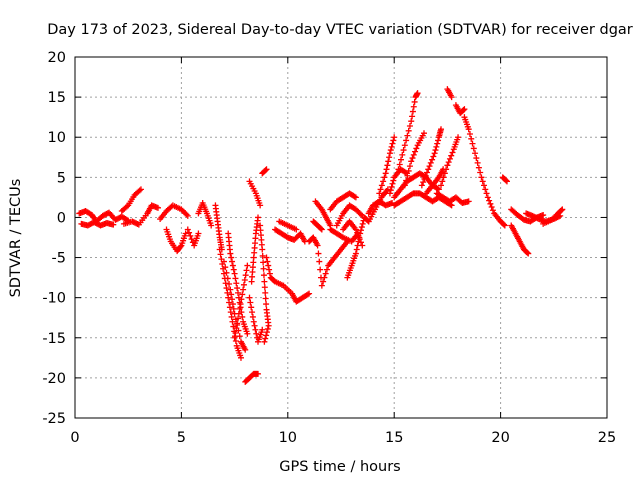 Image resolution: width=640 pixels, height=480 pixels. Describe the element at coordinates (61, 178) in the screenshot. I see `y-tick-label: 5` at that location.